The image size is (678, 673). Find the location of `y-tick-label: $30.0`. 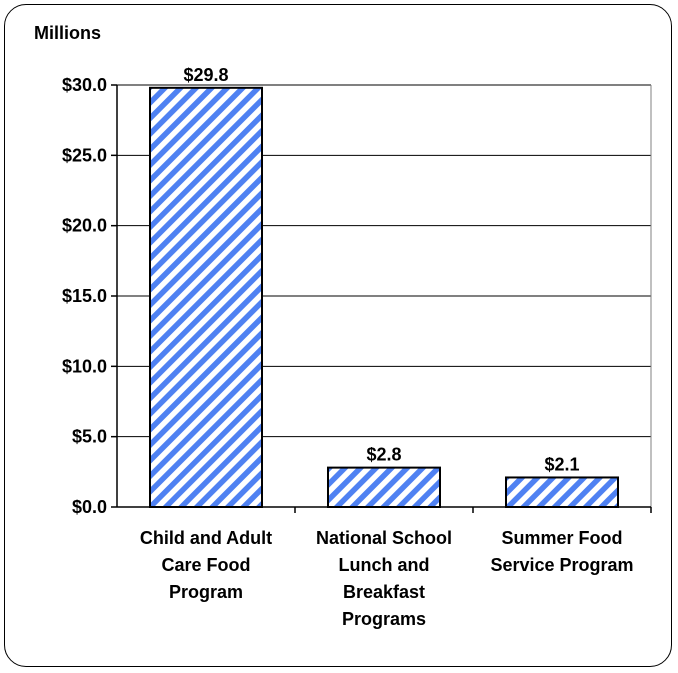

y-tick-label: $30.0 is located at coordinates (84, 85).